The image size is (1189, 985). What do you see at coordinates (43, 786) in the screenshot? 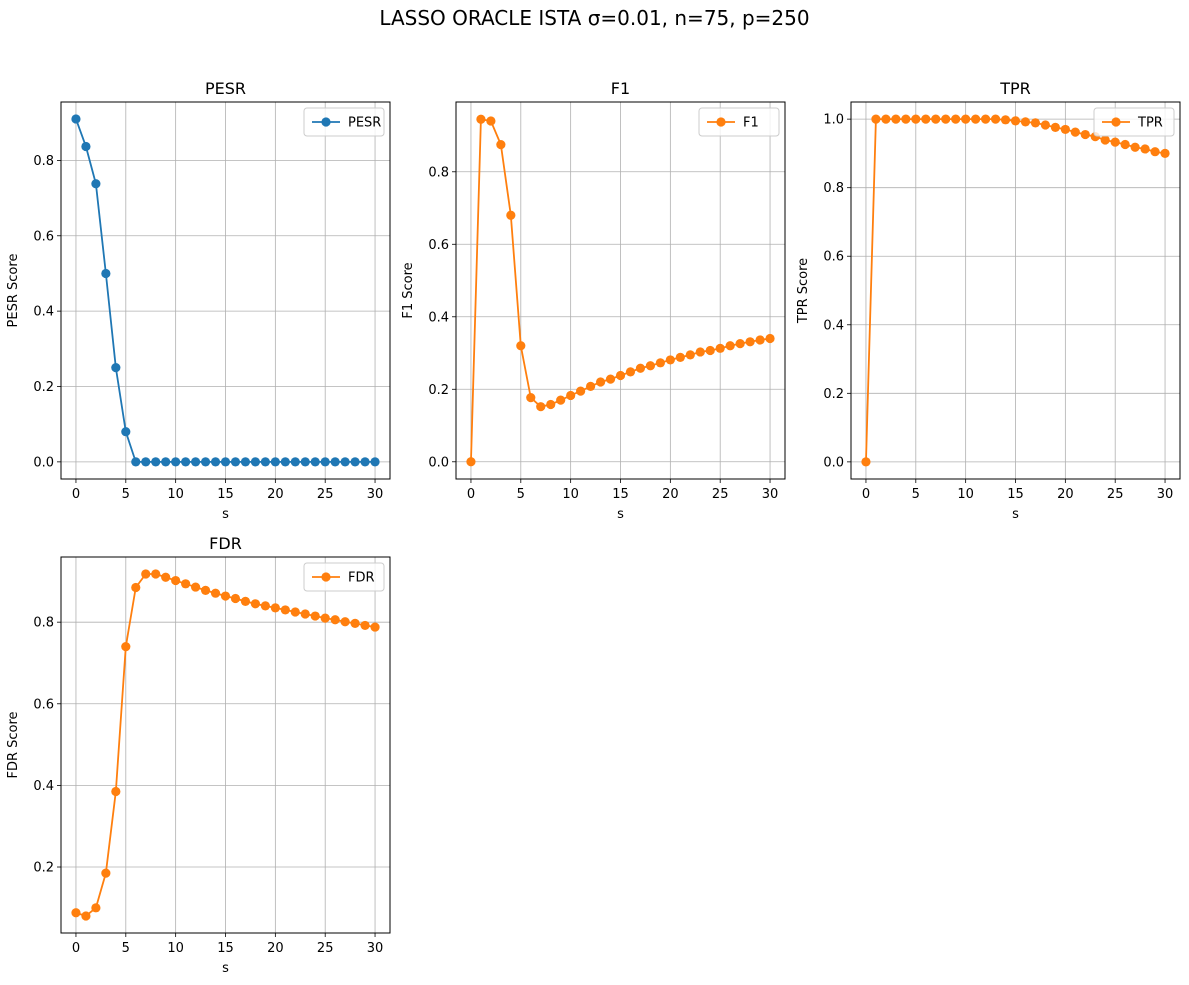
I see `y-tick-label: 0.4` at bounding box center [43, 786].